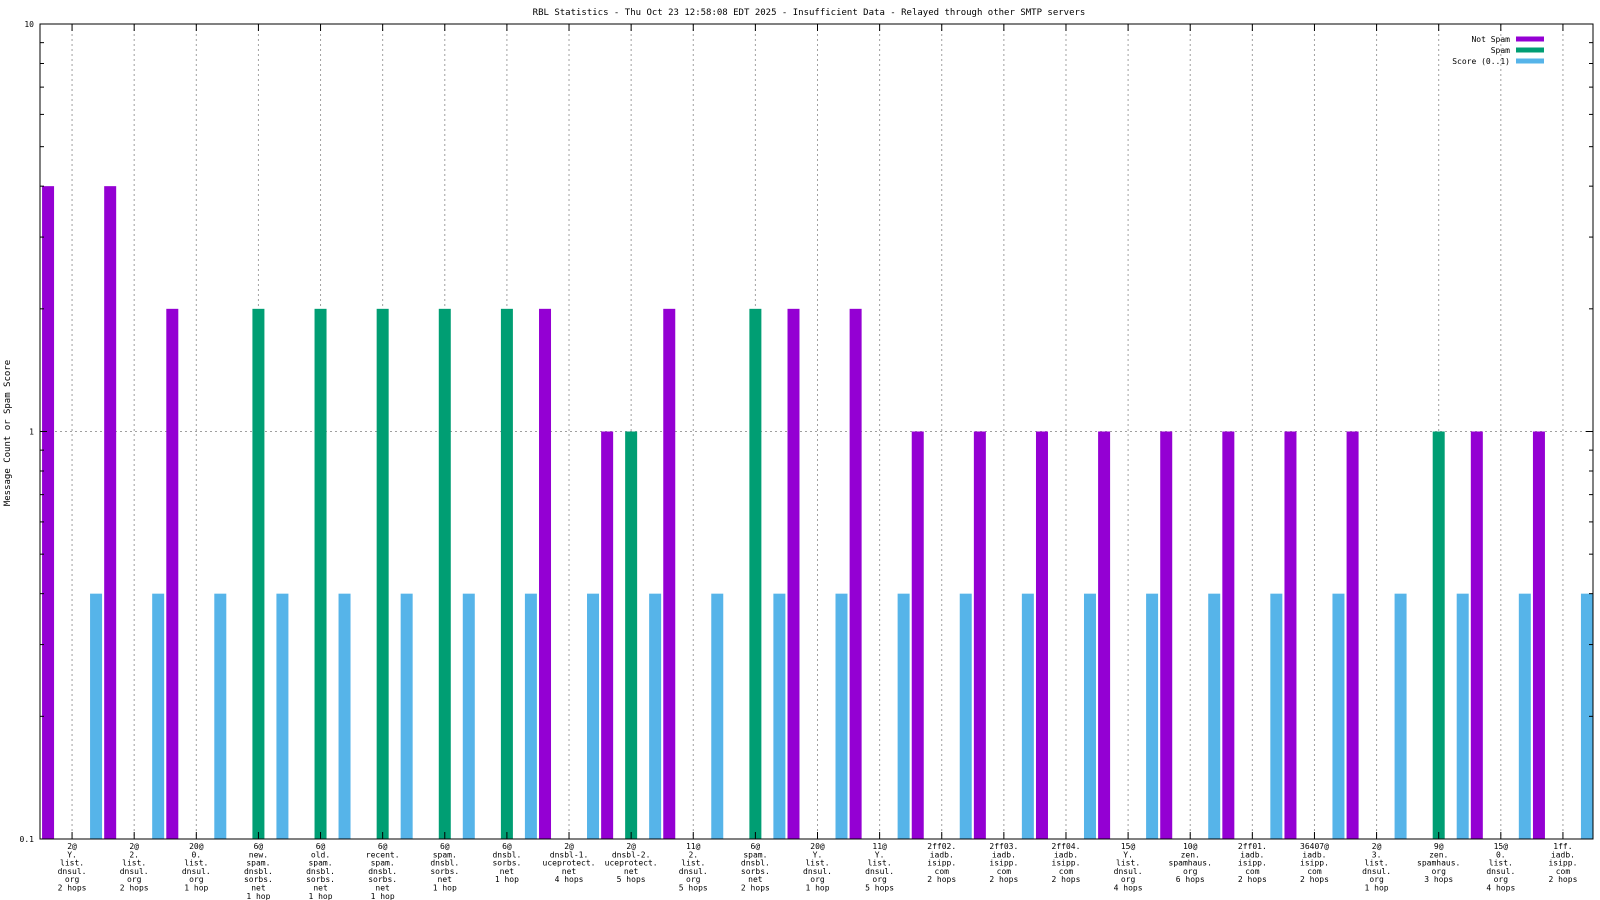 The image size is (1600, 900). What do you see at coordinates (1501, 854) in the screenshot?
I see `x-tick-label-line: 0.` at bounding box center [1501, 854].